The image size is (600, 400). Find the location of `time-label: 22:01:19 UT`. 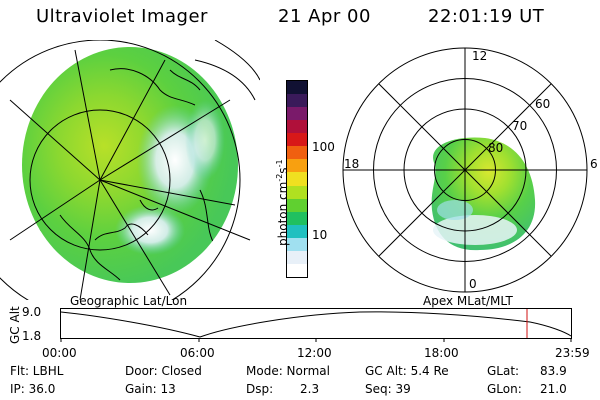

time-label: 22:01:19 UT is located at coordinates (486, 16).